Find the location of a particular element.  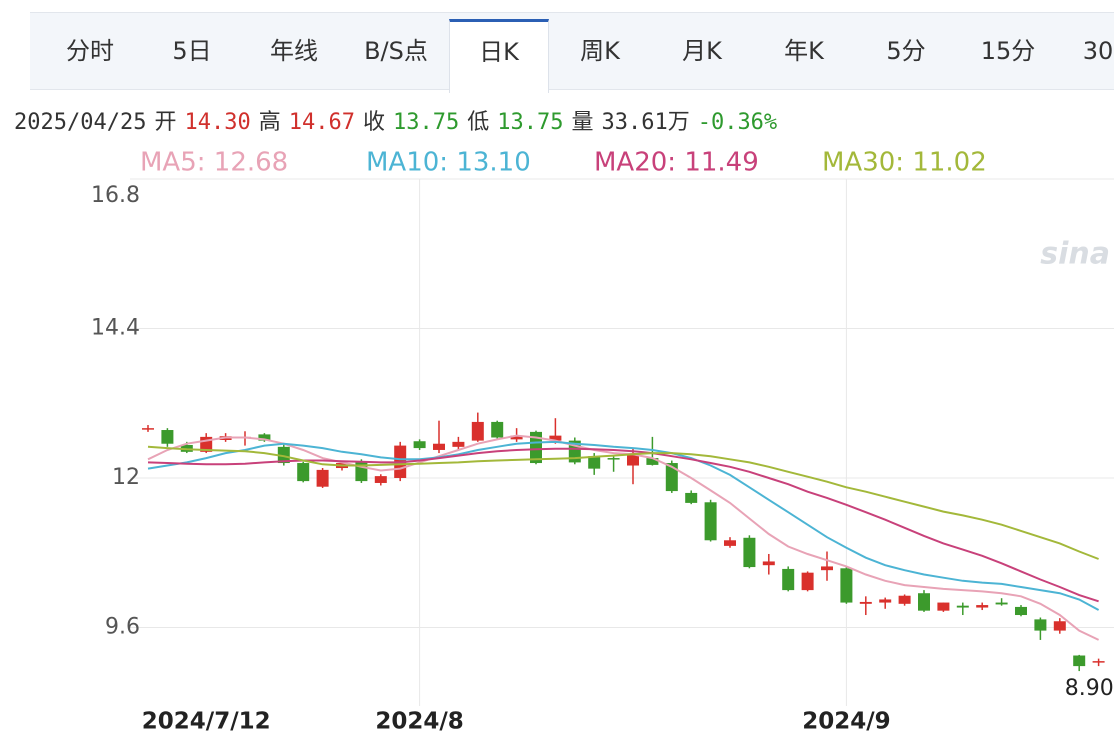

tab: 30分 is located at coordinates (1098, 51).